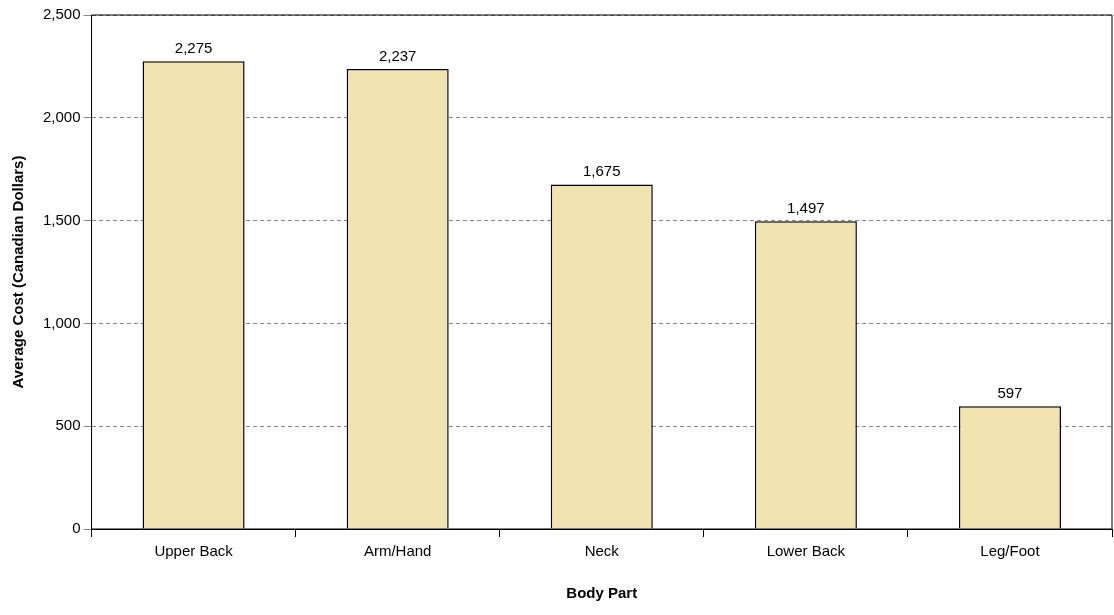  I want to click on data-label: 2,237, so click(397, 55).